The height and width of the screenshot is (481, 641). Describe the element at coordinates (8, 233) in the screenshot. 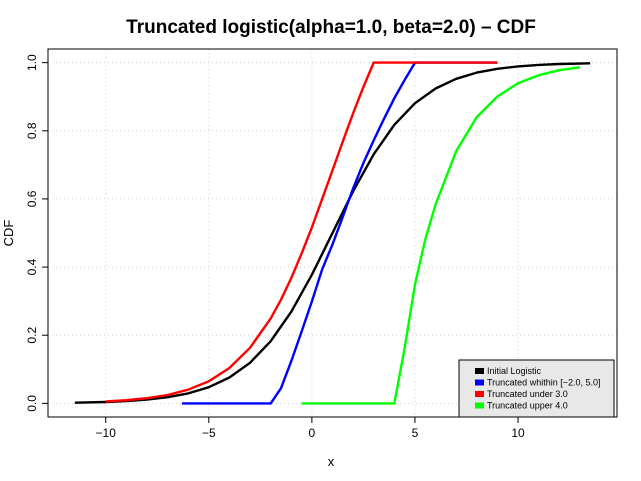

I see `y-axis-label: CDF` at that location.